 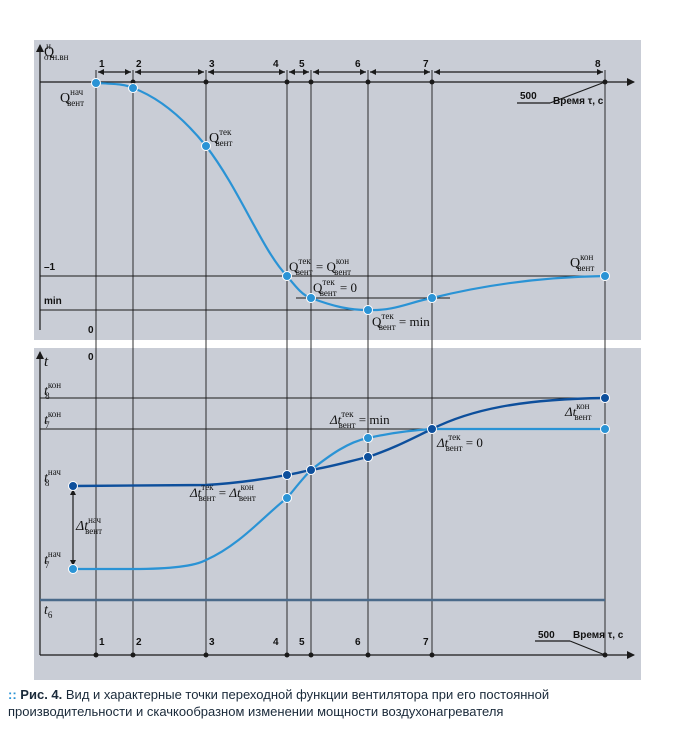 I want to click on t8-kon-label: tкон 8, so click(x=52, y=390).